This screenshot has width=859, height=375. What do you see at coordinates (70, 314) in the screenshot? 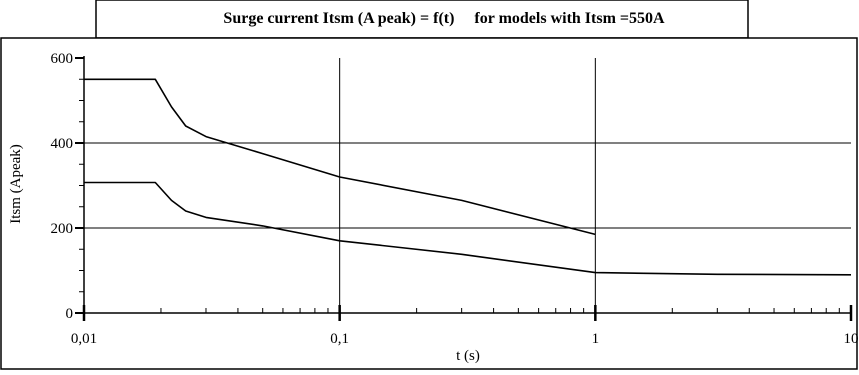
I see `y-tick-label: 0` at bounding box center [70, 314].